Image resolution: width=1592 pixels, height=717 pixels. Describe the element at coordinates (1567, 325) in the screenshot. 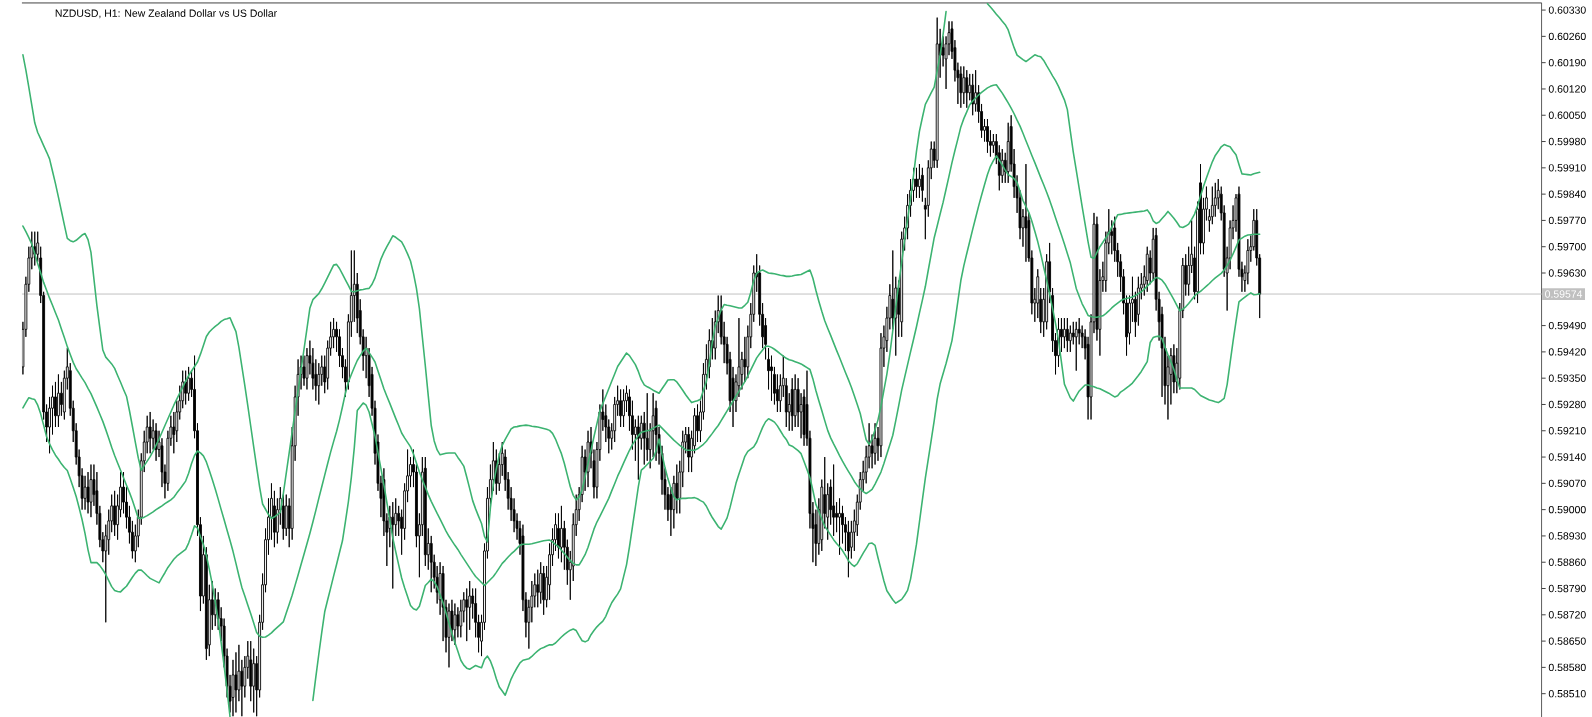

I see `y-tick-label: 0.59490` at that location.